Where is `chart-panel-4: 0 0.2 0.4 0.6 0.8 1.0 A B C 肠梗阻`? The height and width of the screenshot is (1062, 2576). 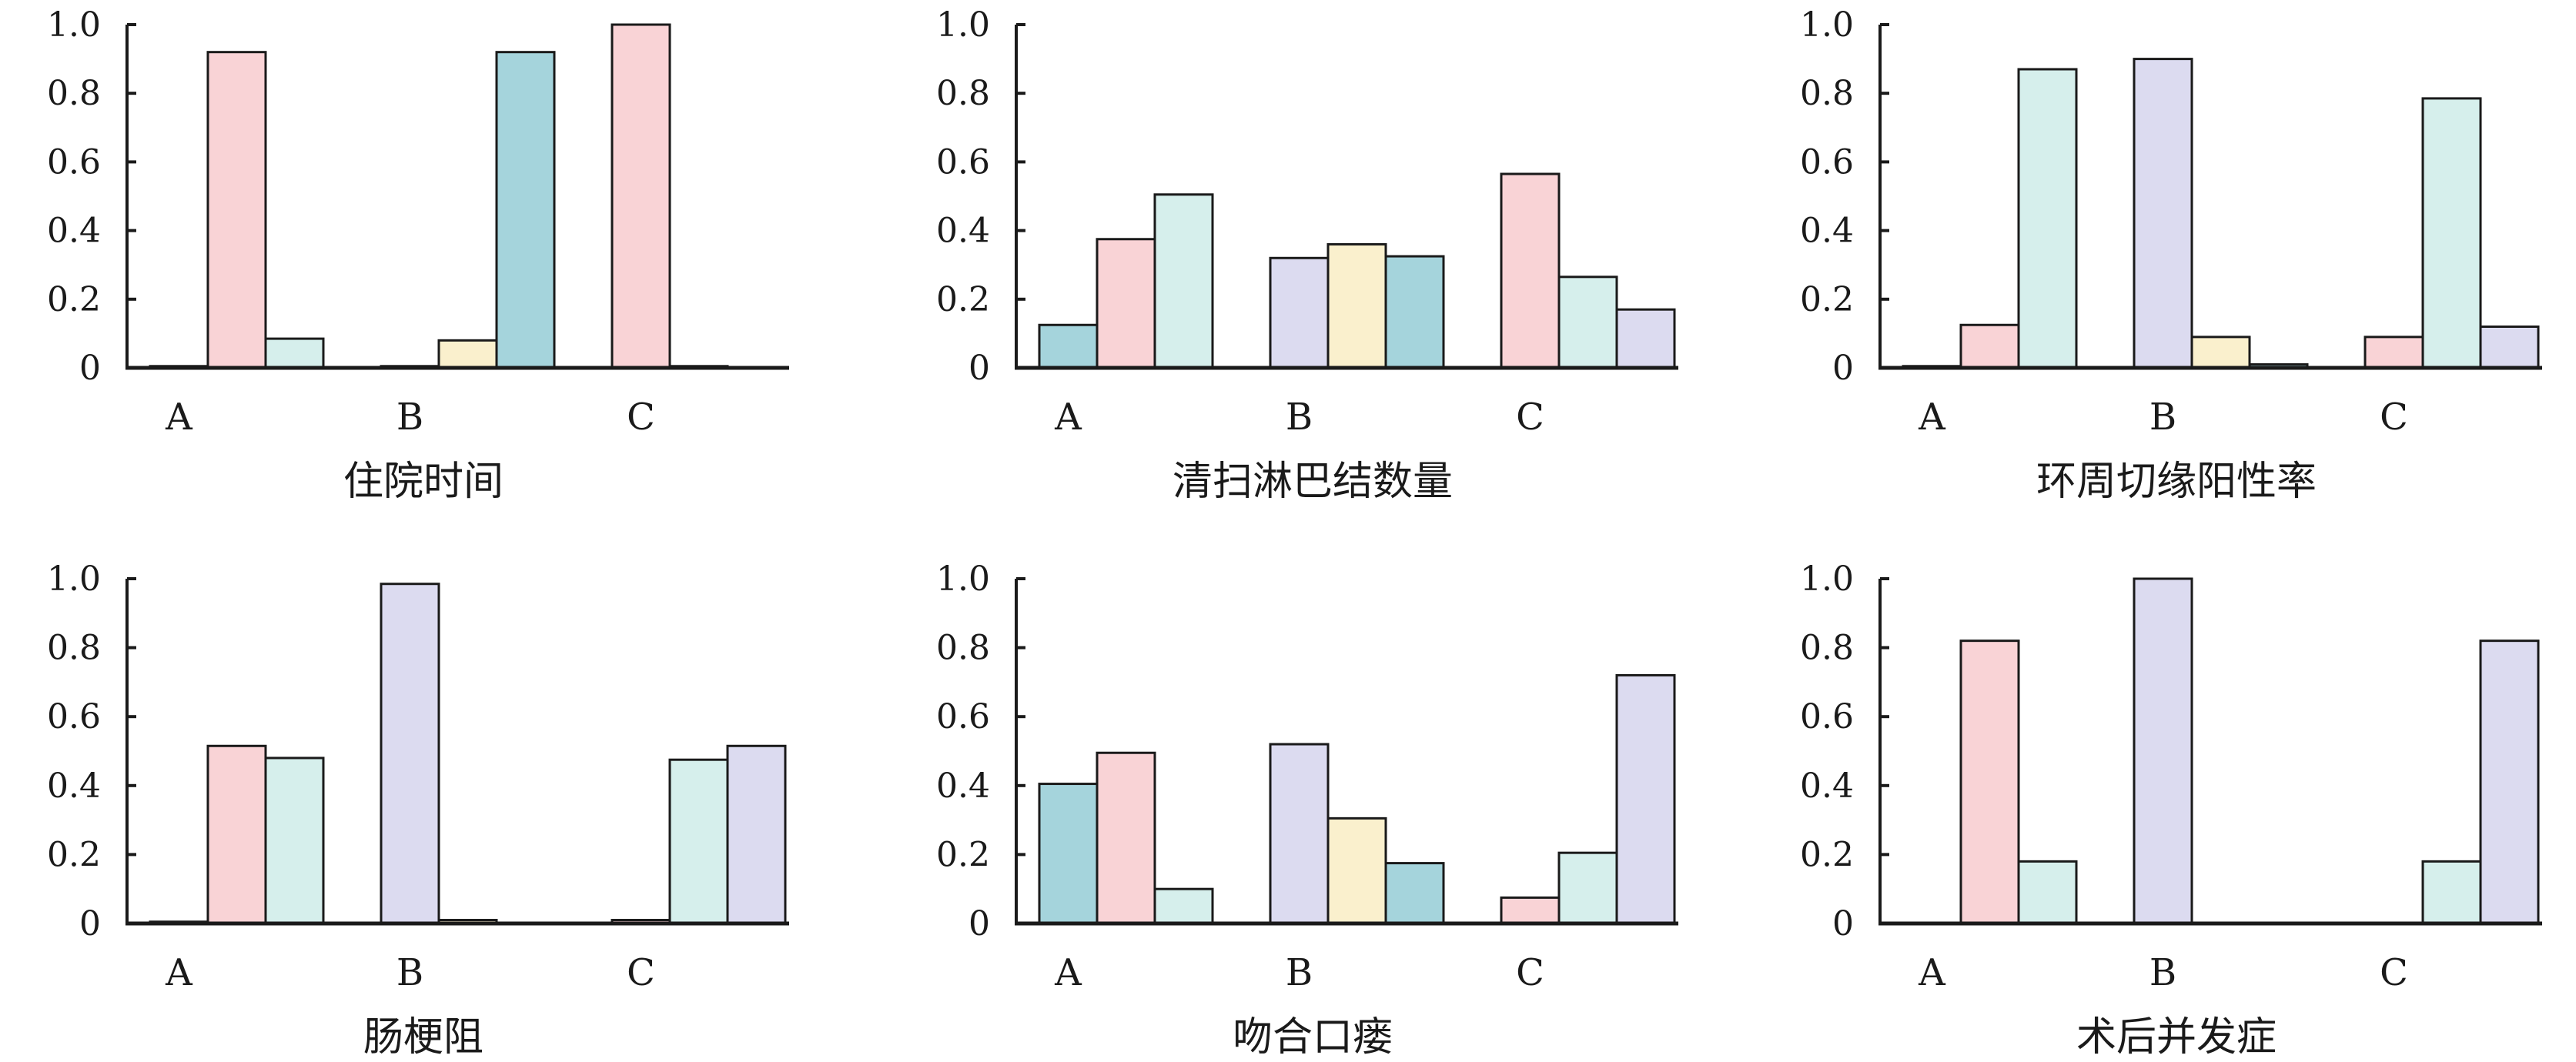 chart-panel-4: 0 0.2 0.4 0.6 0.8 1.0 A B C 肠梗阻 is located at coordinates (418, 809).